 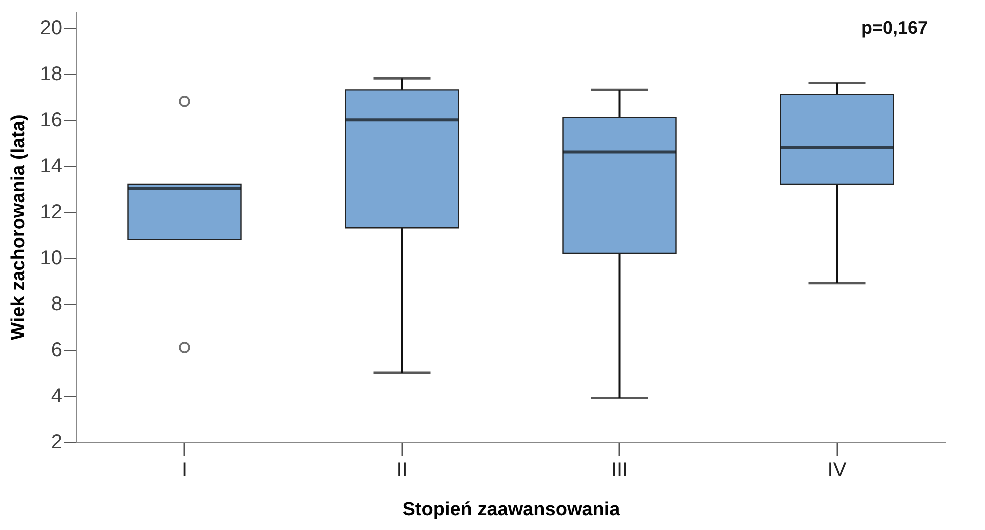 What do you see at coordinates (838, 471) in the screenshot?
I see `x-tick-label: IV` at bounding box center [838, 471].